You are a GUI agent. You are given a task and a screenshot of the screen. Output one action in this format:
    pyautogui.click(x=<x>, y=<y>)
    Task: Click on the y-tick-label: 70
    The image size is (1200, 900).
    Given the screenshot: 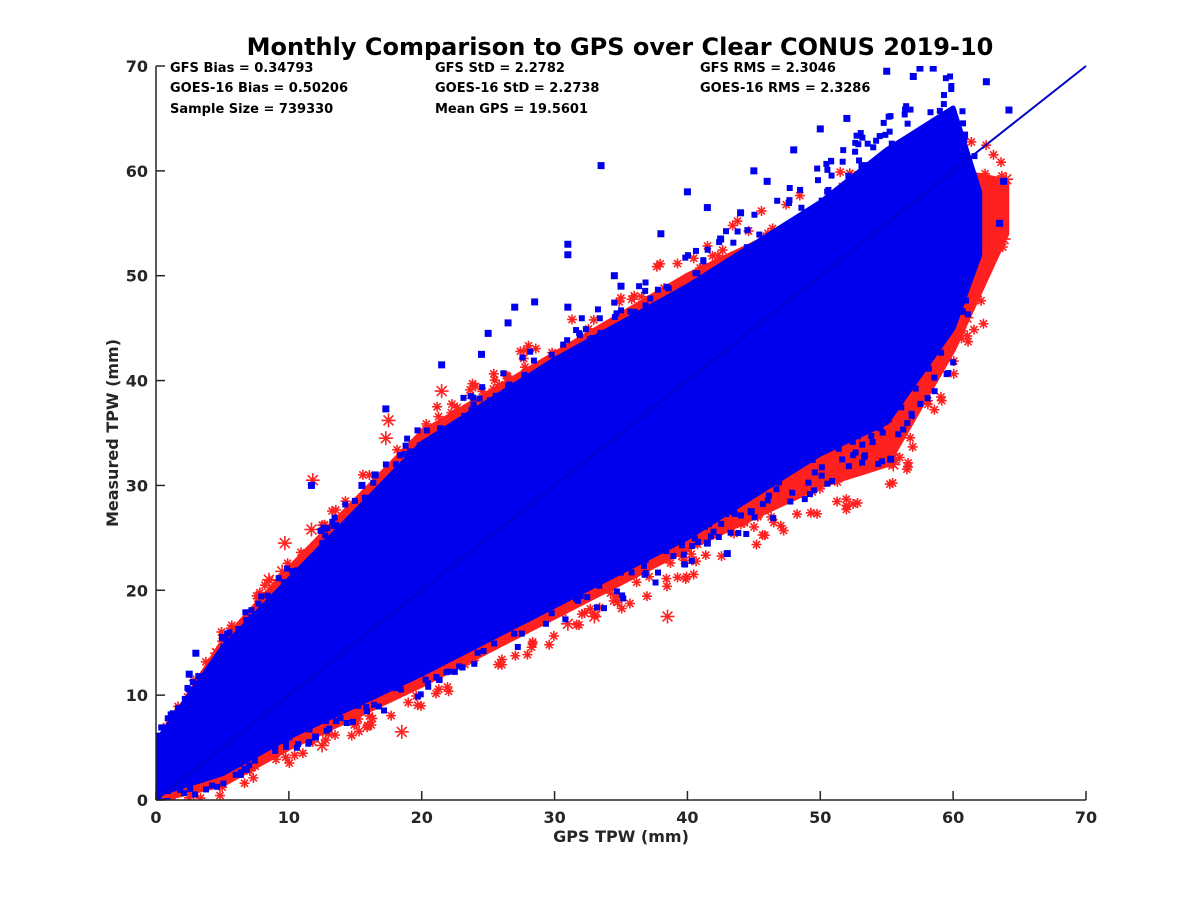 What is the action you would take?
    pyautogui.click(x=137, y=66)
    